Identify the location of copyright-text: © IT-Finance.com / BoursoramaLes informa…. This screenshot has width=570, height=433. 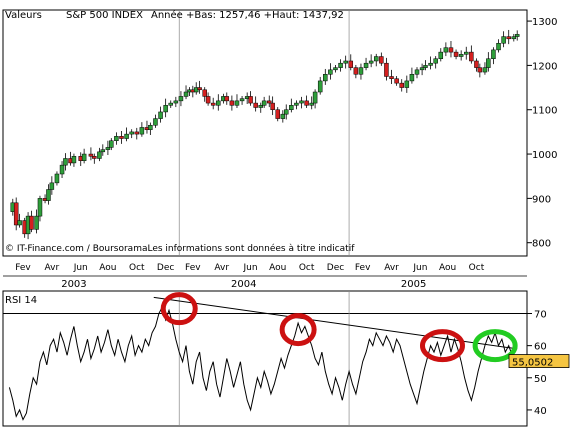
(180, 248).